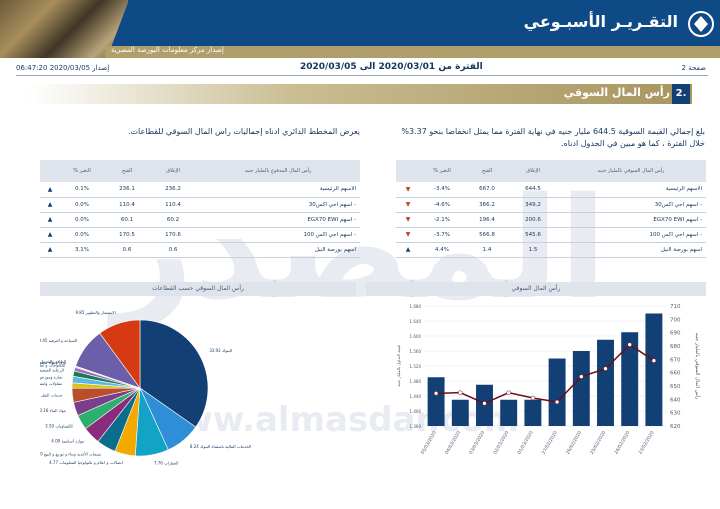 The height and width of the screenshot is (509, 720). I want to click on x-tick-label: 01/03/2020, so click(525, 443).